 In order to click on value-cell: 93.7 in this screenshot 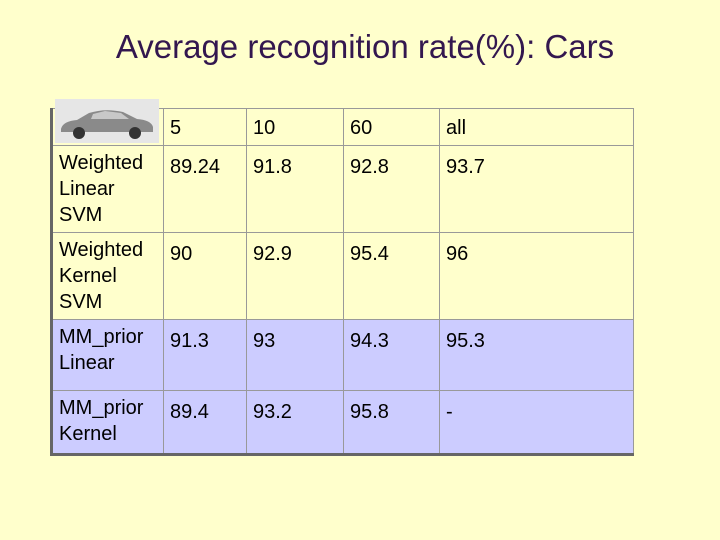, I will do `click(536, 189)`.